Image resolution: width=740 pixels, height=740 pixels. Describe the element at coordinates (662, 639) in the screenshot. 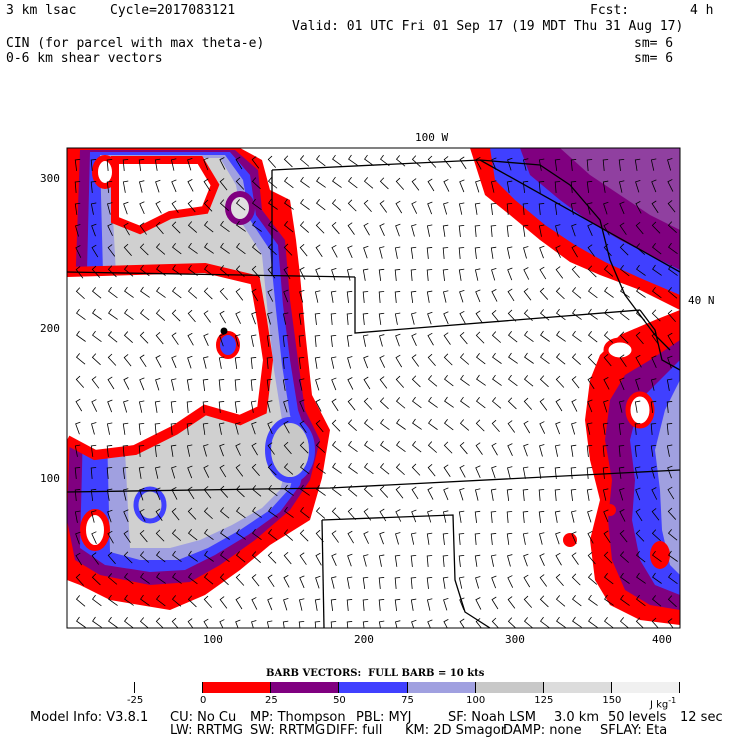

I see `x-tick-label: 400` at that location.